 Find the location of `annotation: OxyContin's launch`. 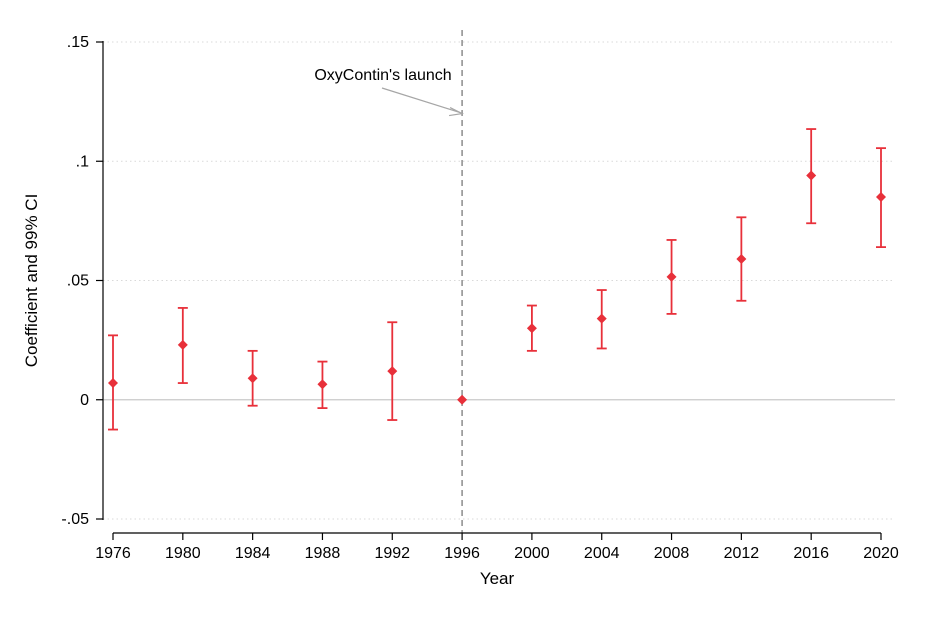

annotation: OxyContin's launch is located at coordinates (389, 92).